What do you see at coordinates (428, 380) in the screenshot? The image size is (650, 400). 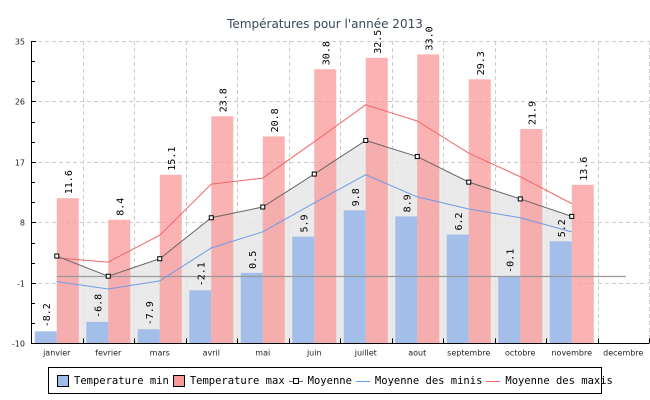 I see `legend-label: Moyenne des minis` at bounding box center [428, 380].